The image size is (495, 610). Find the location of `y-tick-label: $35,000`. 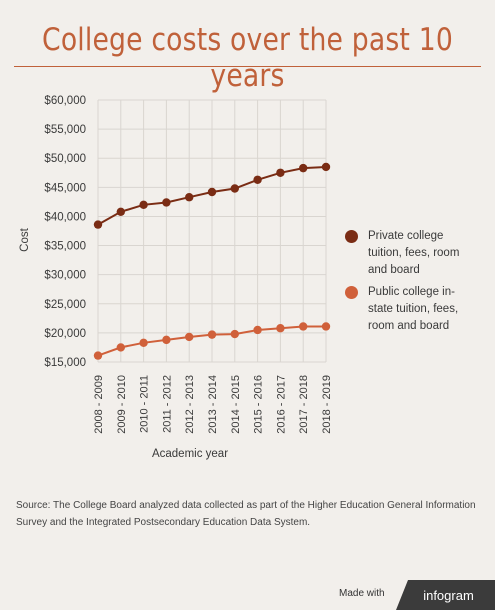

y-tick-label: $35,000 is located at coordinates (65, 247).